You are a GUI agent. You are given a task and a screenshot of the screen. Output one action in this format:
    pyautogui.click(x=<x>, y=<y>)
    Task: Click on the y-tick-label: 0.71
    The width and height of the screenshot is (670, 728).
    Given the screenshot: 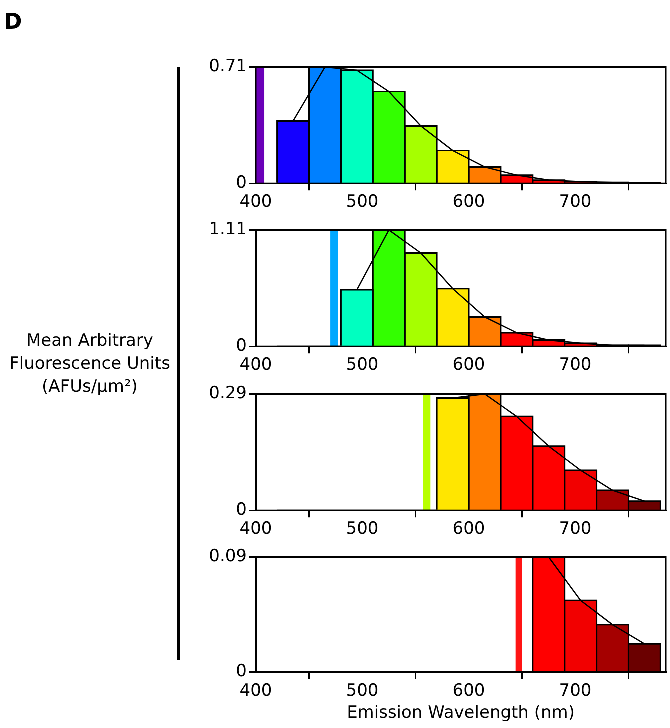 What is the action you would take?
    pyautogui.click(x=228, y=66)
    